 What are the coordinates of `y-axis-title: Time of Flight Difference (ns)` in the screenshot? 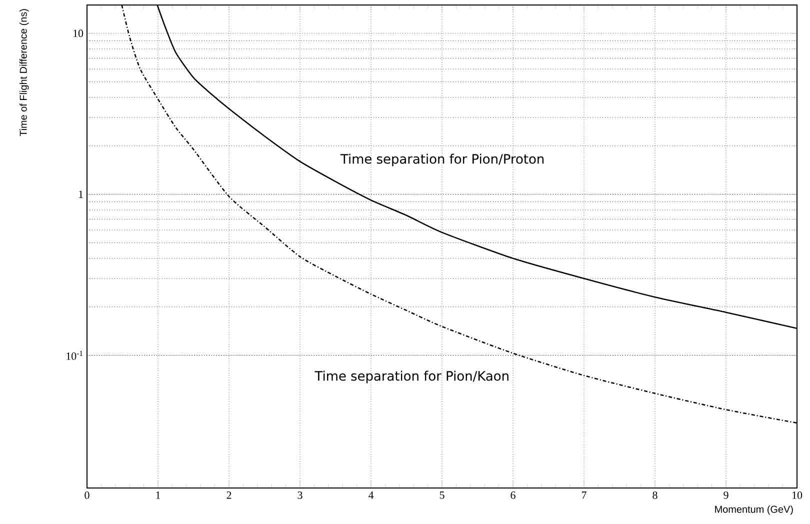 It's located at (24, 72).